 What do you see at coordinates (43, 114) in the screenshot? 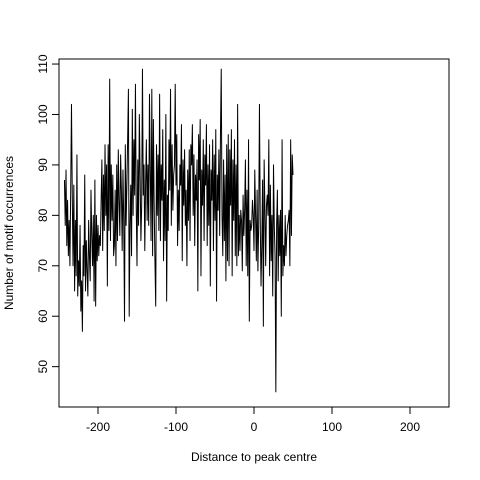
I see `y-tick-label: 100` at bounding box center [43, 114].